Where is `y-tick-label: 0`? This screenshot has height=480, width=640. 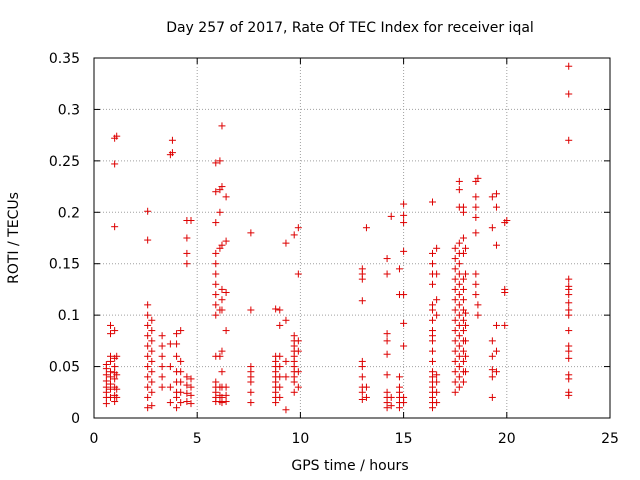
y-tick-label: 0 is located at coordinates (75, 419).